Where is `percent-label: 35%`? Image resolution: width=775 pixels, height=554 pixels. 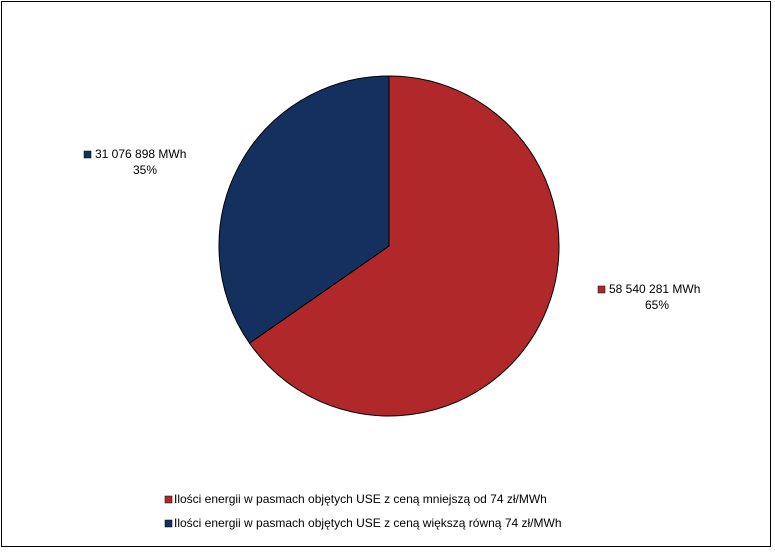 percent-label: 35% is located at coordinates (145, 170).